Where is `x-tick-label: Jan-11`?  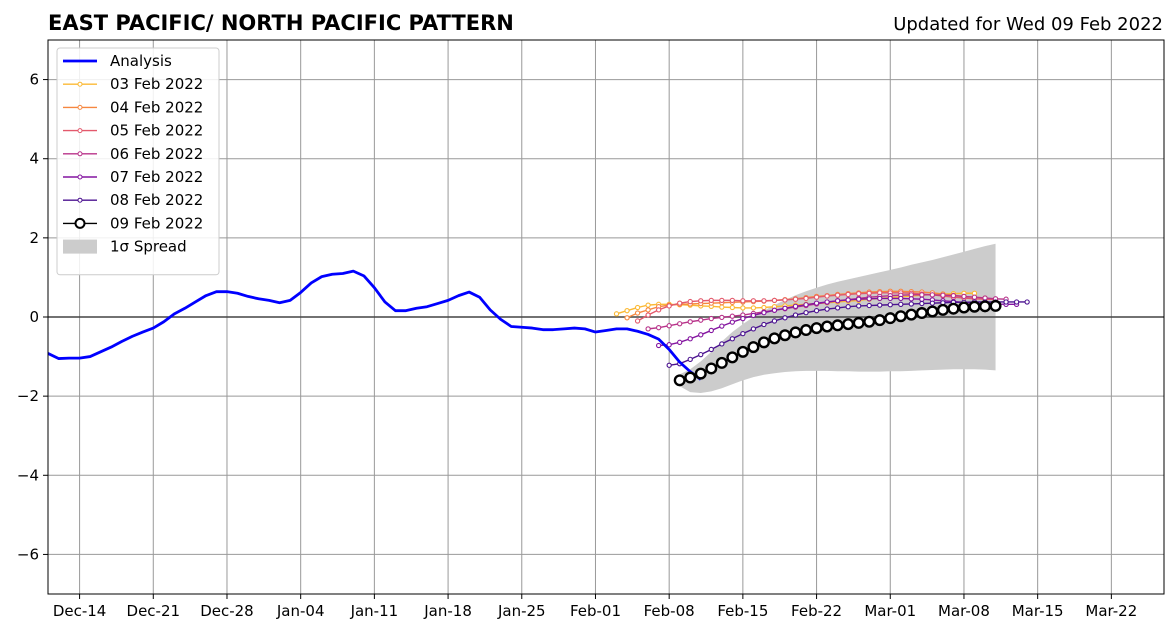 x-tick-label: Jan-11 is located at coordinates (374, 611).